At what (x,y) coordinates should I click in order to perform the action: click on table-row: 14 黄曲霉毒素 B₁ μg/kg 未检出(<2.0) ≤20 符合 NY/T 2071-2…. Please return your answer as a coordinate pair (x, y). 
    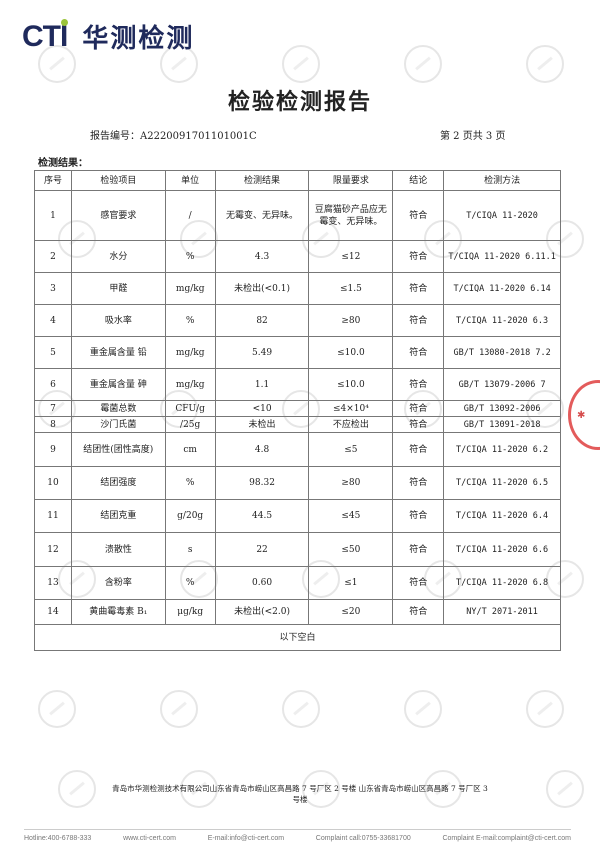
    Looking at the image, I should click on (297, 612).